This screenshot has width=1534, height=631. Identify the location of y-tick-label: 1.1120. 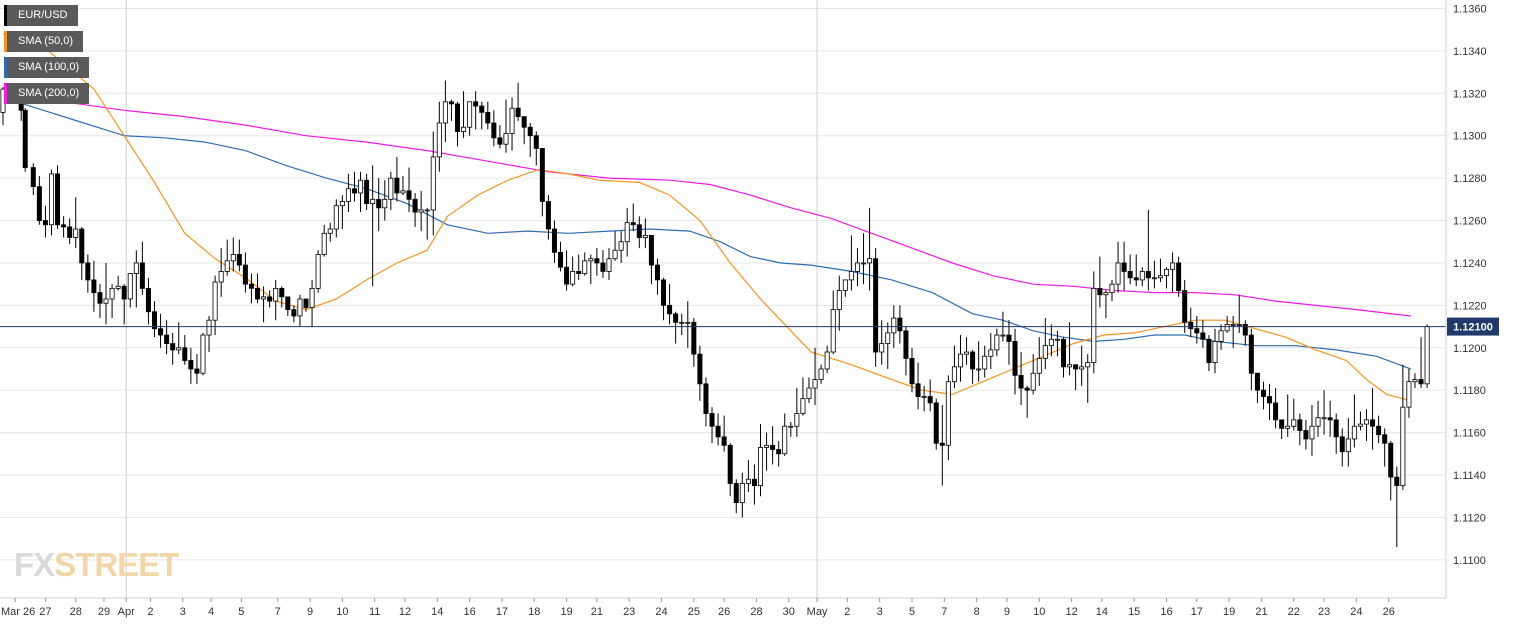
(1469, 518).